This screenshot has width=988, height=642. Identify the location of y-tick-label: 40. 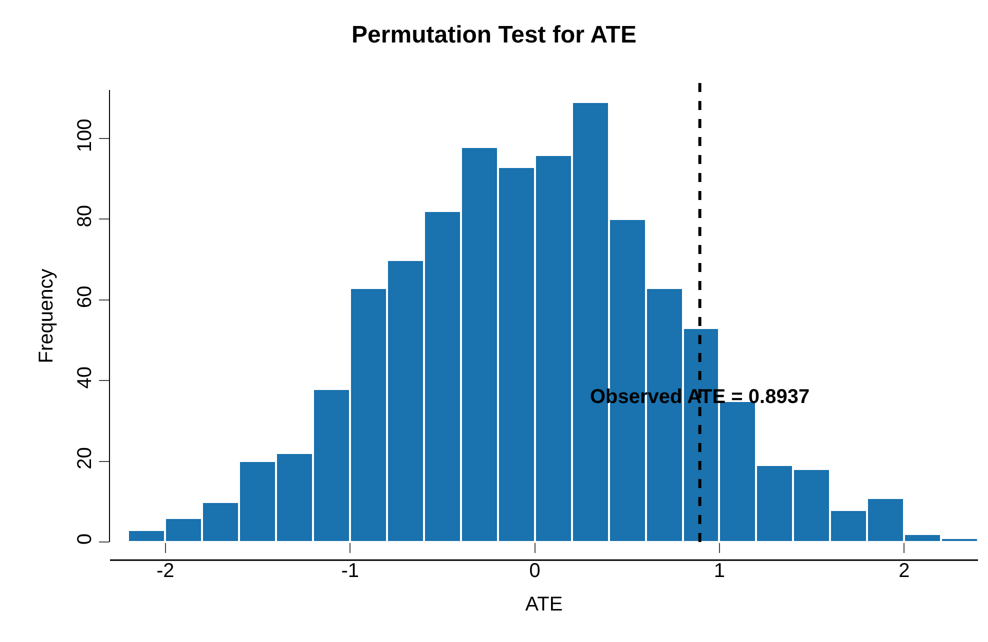
(85, 377).